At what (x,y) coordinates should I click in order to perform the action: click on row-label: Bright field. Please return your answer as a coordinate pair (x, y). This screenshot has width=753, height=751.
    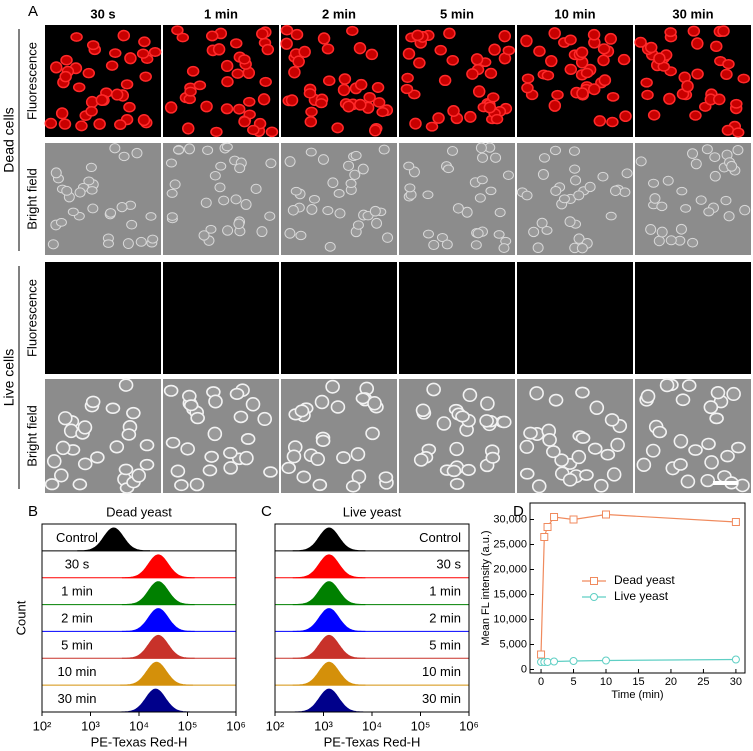
    Looking at the image, I should click on (31, 435).